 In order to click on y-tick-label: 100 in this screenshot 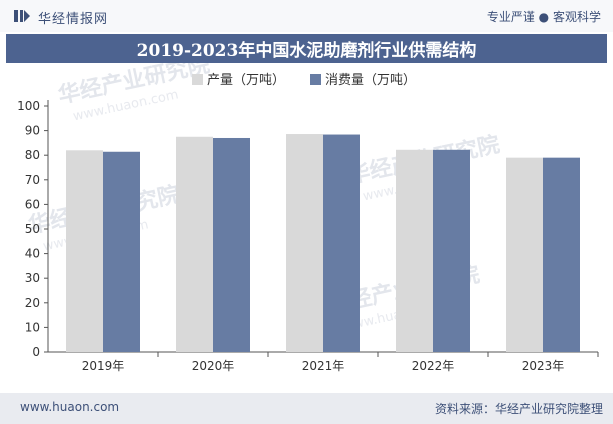, I will do `click(28, 106)`.